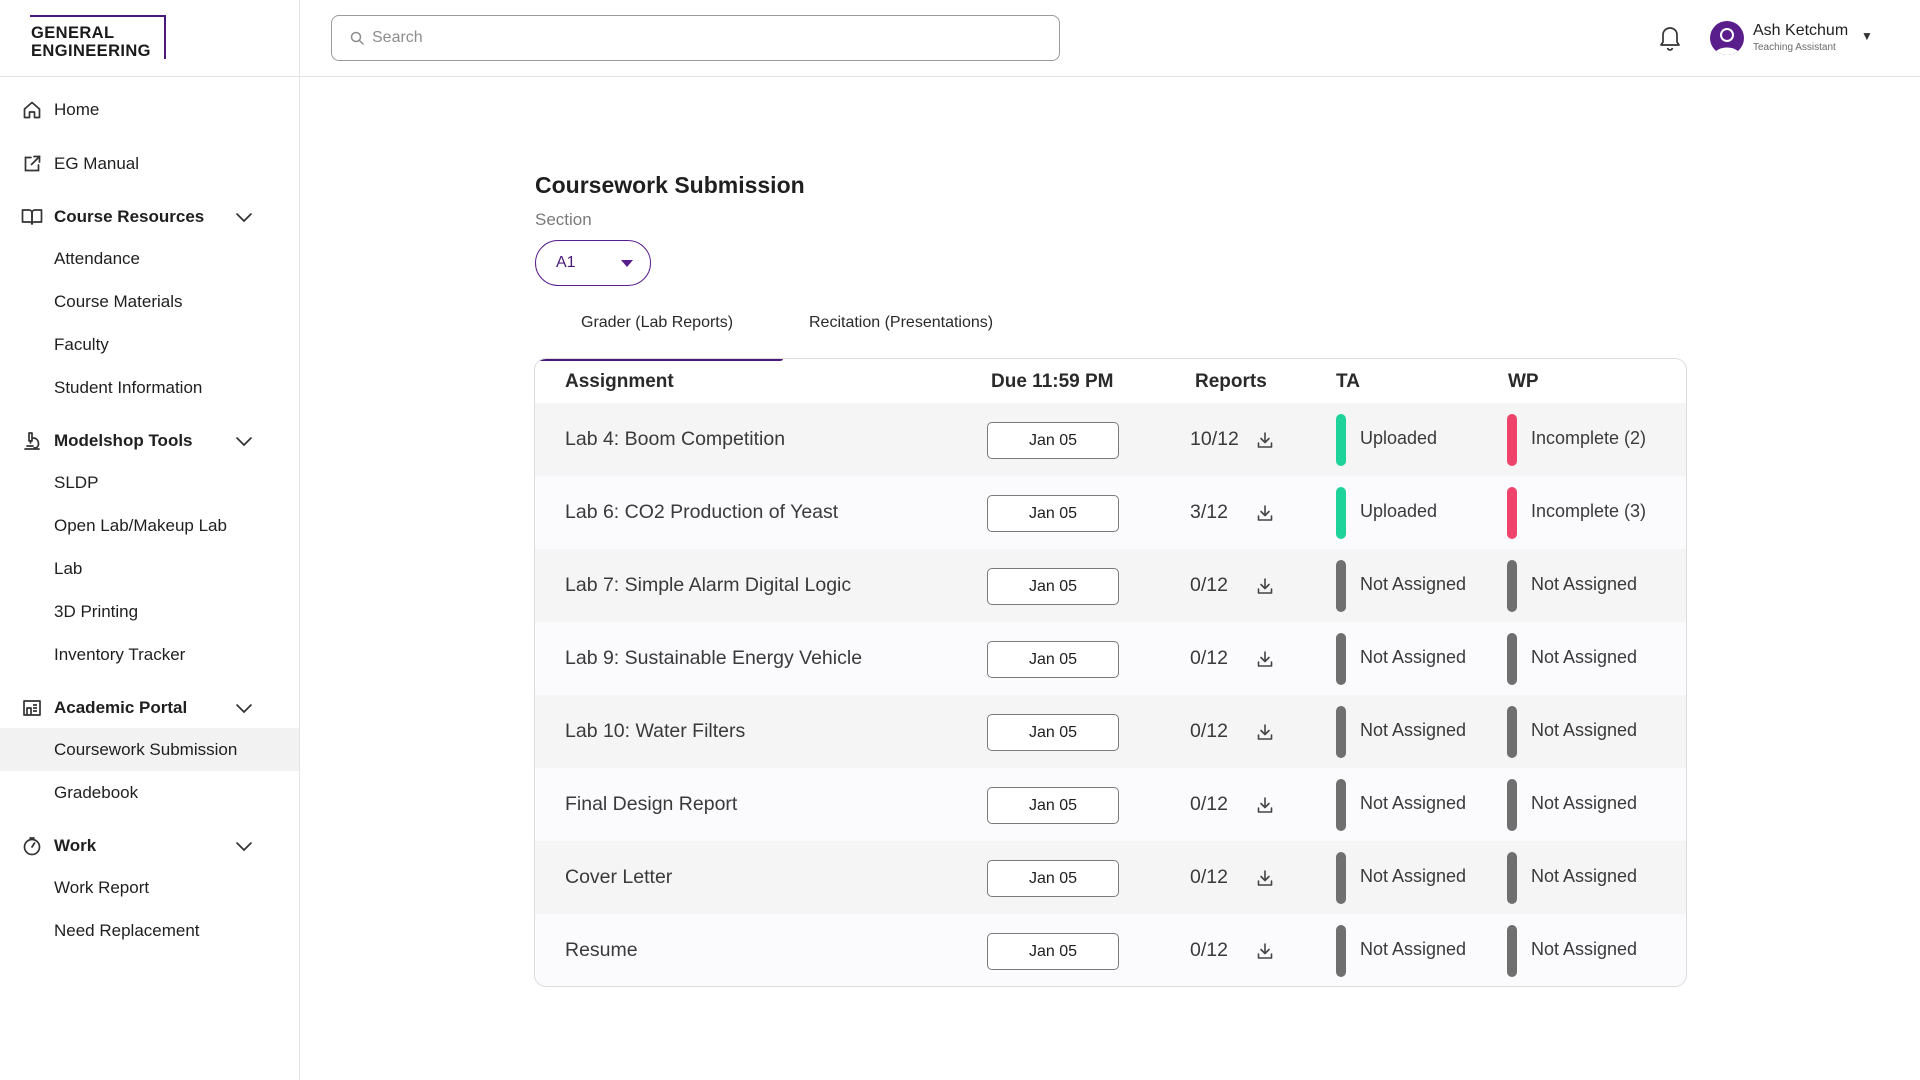 This screenshot has height=1080, width=1920. What do you see at coordinates (1584, 730) in the screenshot?
I see `wp-status: Not Assigned` at bounding box center [1584, 730].